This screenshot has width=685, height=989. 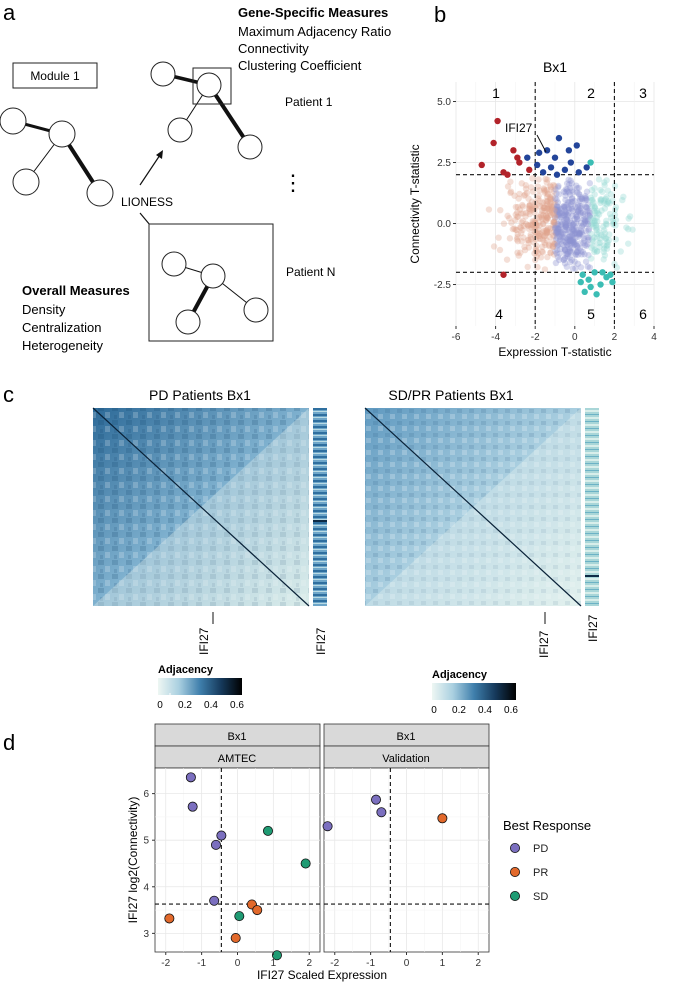 What do you see at coordinates (312, 879) in the screenshot?
I see `chart-d-ticks: -2 -1 0 1 2 3 4 5 6 -2 -1 0 1 2` at bounding box center [312, 879].